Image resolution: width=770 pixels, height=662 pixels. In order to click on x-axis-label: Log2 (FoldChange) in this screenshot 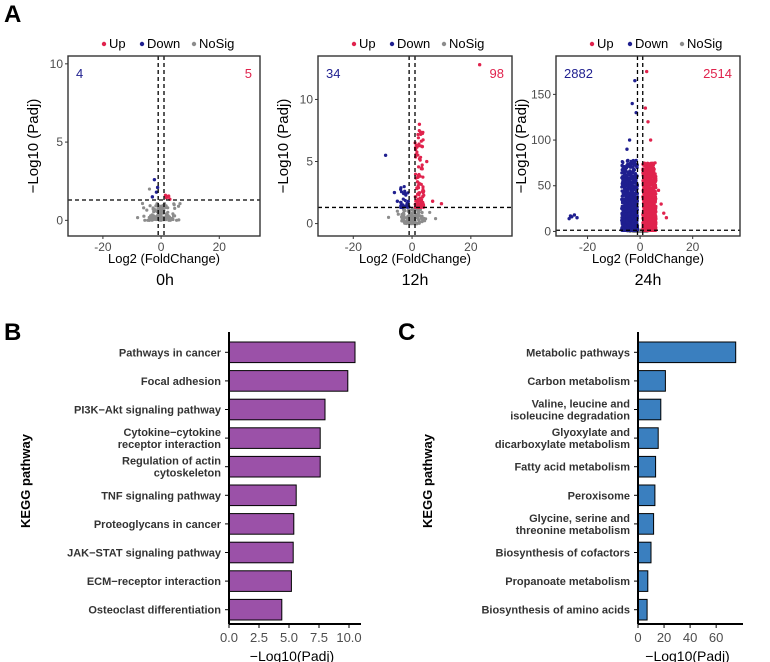, I will do `click(164, 258)`.